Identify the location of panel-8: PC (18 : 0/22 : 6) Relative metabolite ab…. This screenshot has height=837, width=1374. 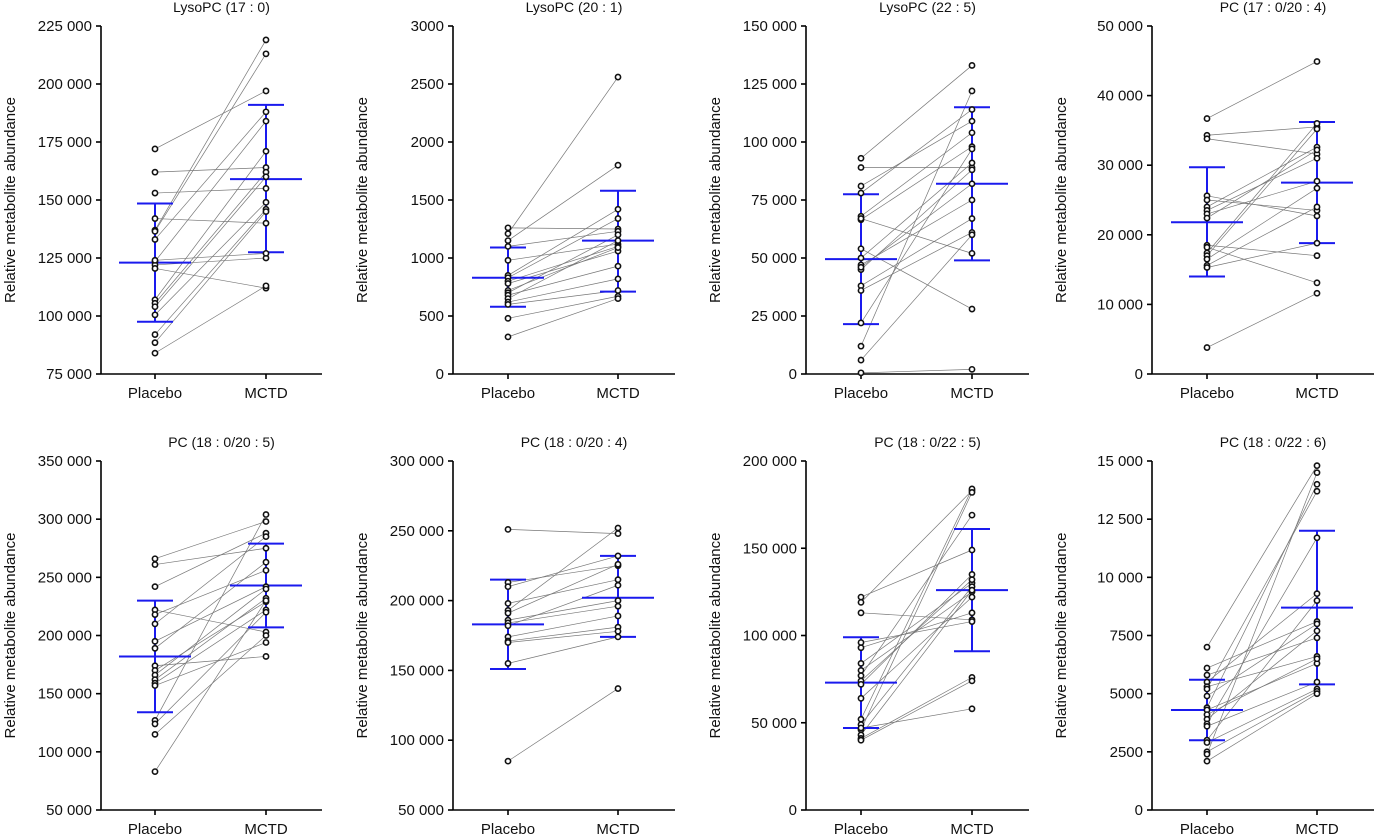
(1213, 635).